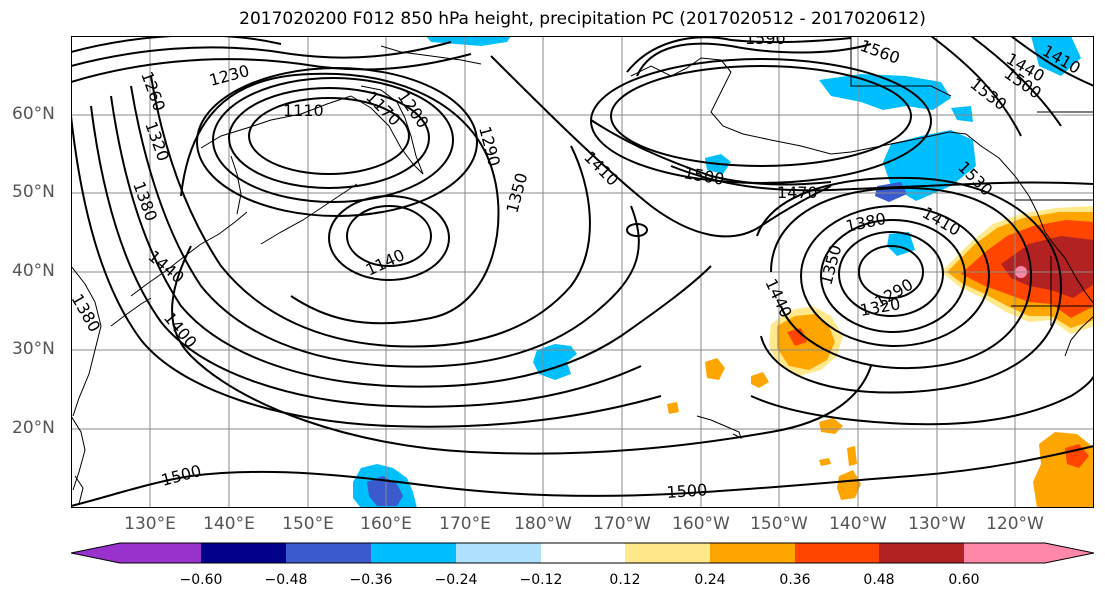 Image resolution: width=1105 pixels, height=601 pixels. I want to click on lon-label-140e: 140°E, so click(229, 524).